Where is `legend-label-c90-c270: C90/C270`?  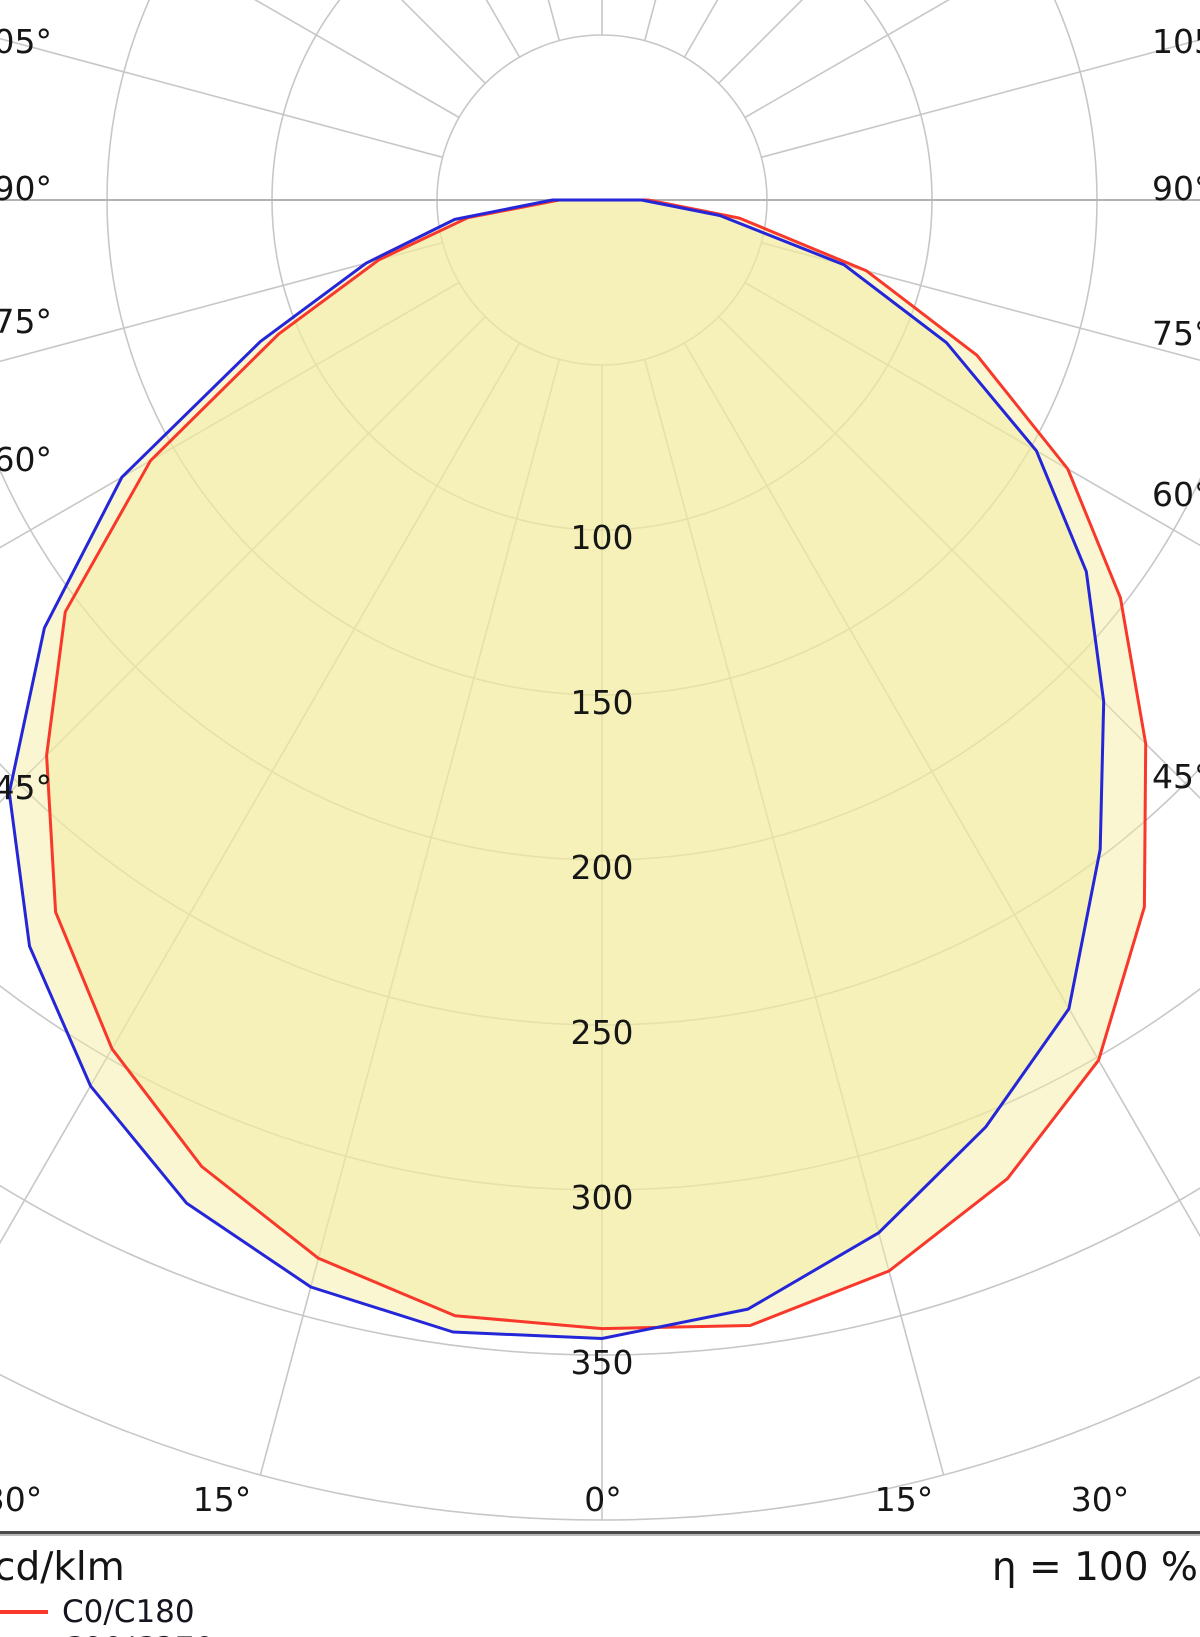
legend-label-c90-c270: C90/C270 is located at coordinates (138, 1634).